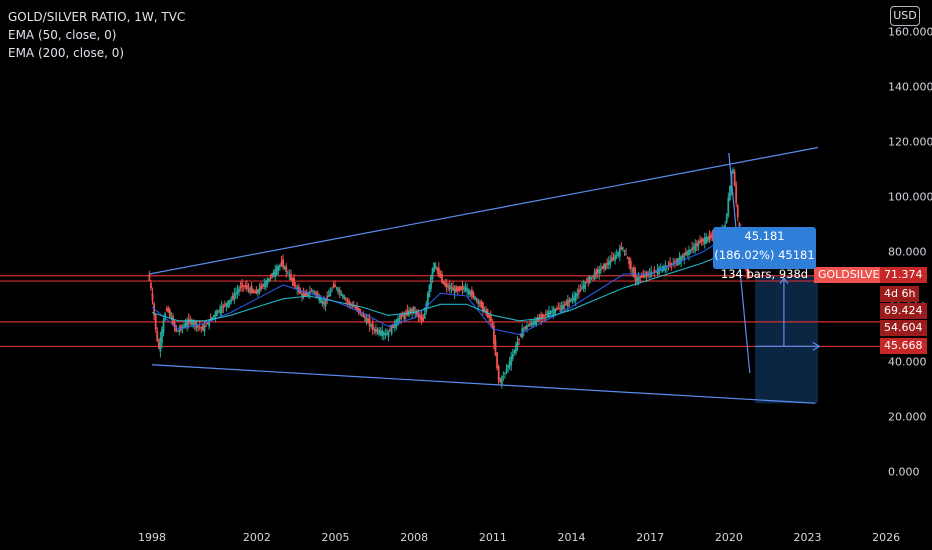  I want to click on y-tick-label: 0.000, so click(904, 472).